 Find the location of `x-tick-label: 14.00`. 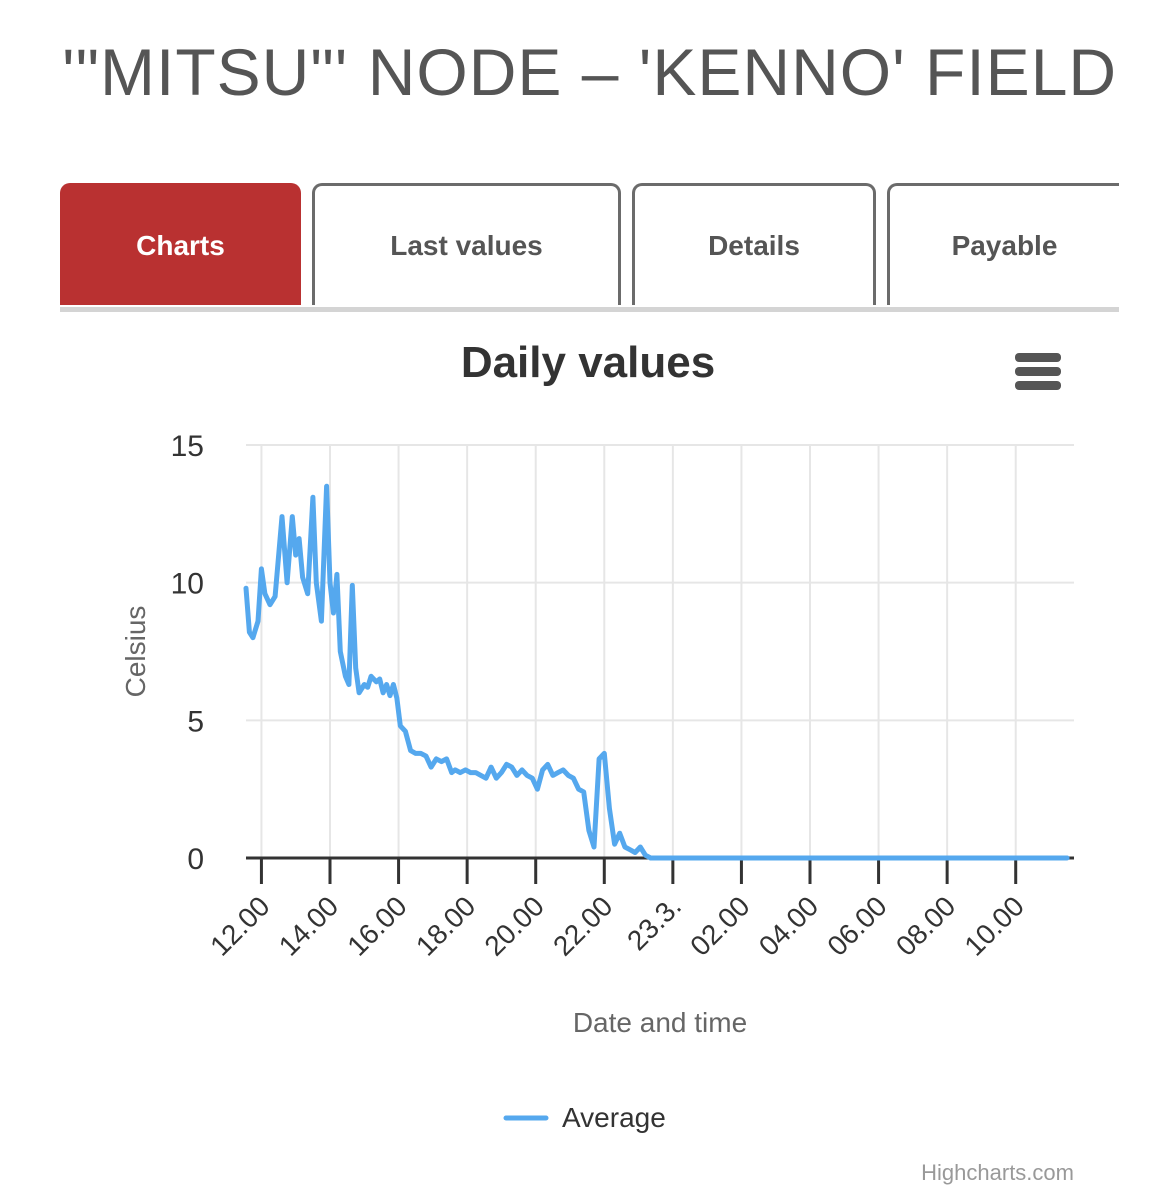

x-tick-label: 14.00 is located at coordinates (308, 925).